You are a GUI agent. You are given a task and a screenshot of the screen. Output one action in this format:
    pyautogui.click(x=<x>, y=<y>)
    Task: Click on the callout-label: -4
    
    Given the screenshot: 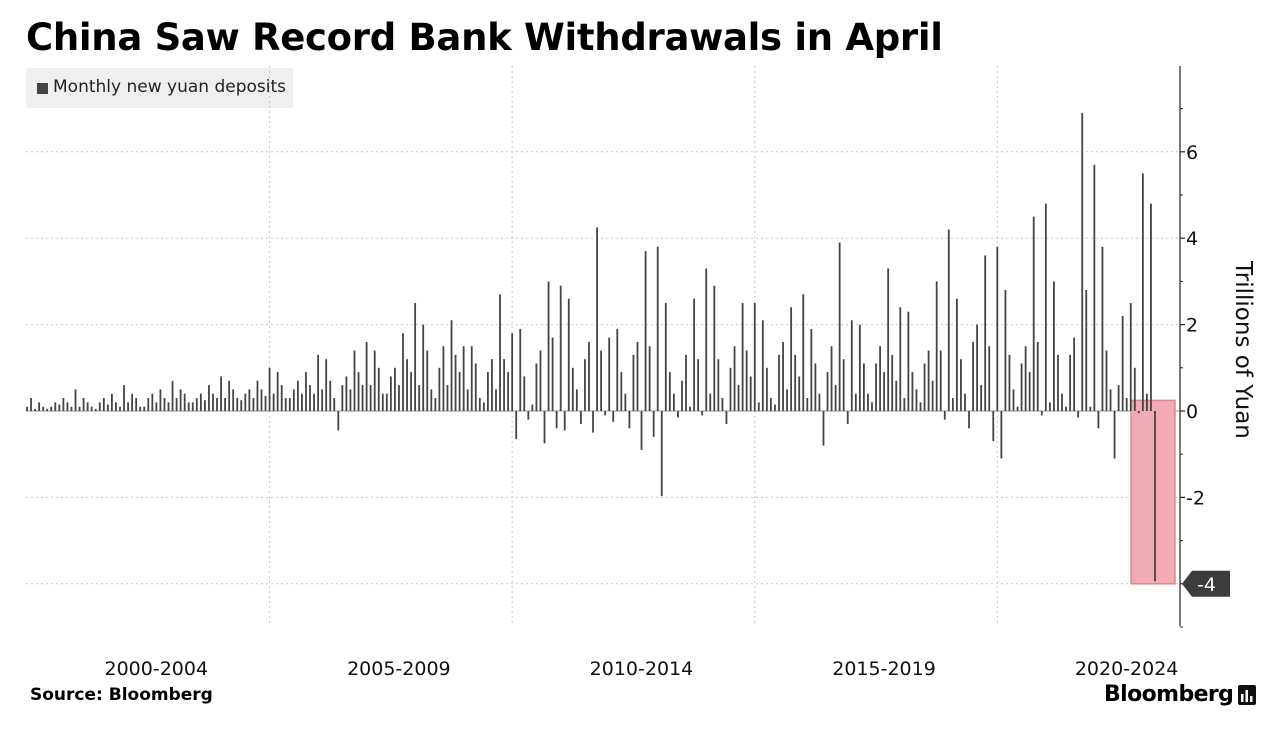 What is the action you would take?
    pyautogui.click(x=1206, y=585)
    